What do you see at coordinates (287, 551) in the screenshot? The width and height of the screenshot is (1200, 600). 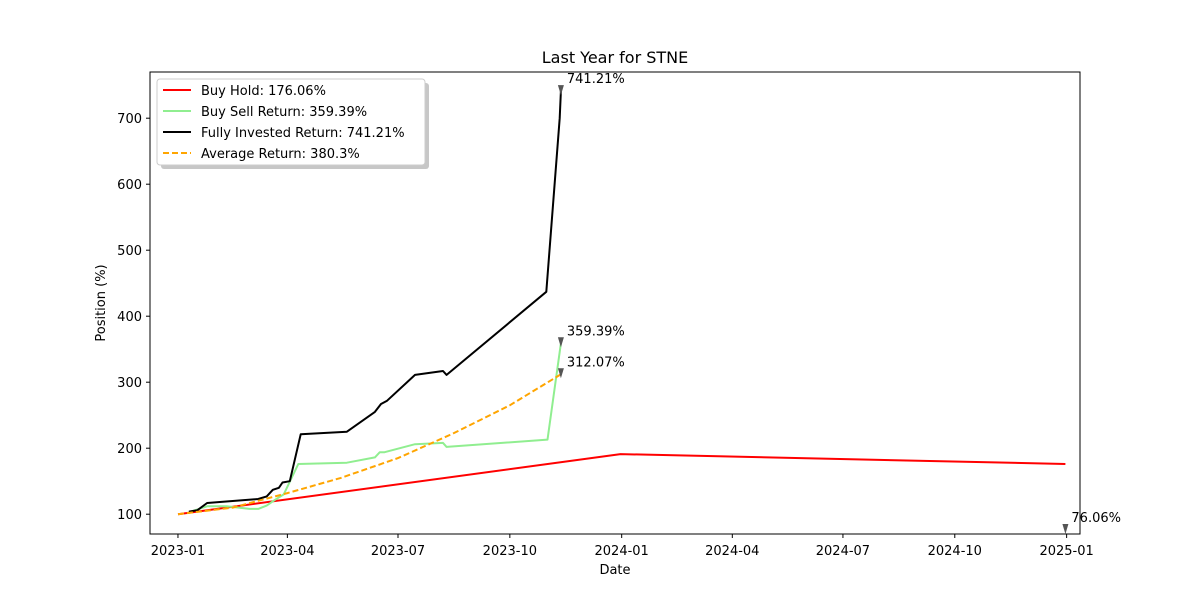 I see `x-tick-label: 2023-04` at bounding box center [287, 551].